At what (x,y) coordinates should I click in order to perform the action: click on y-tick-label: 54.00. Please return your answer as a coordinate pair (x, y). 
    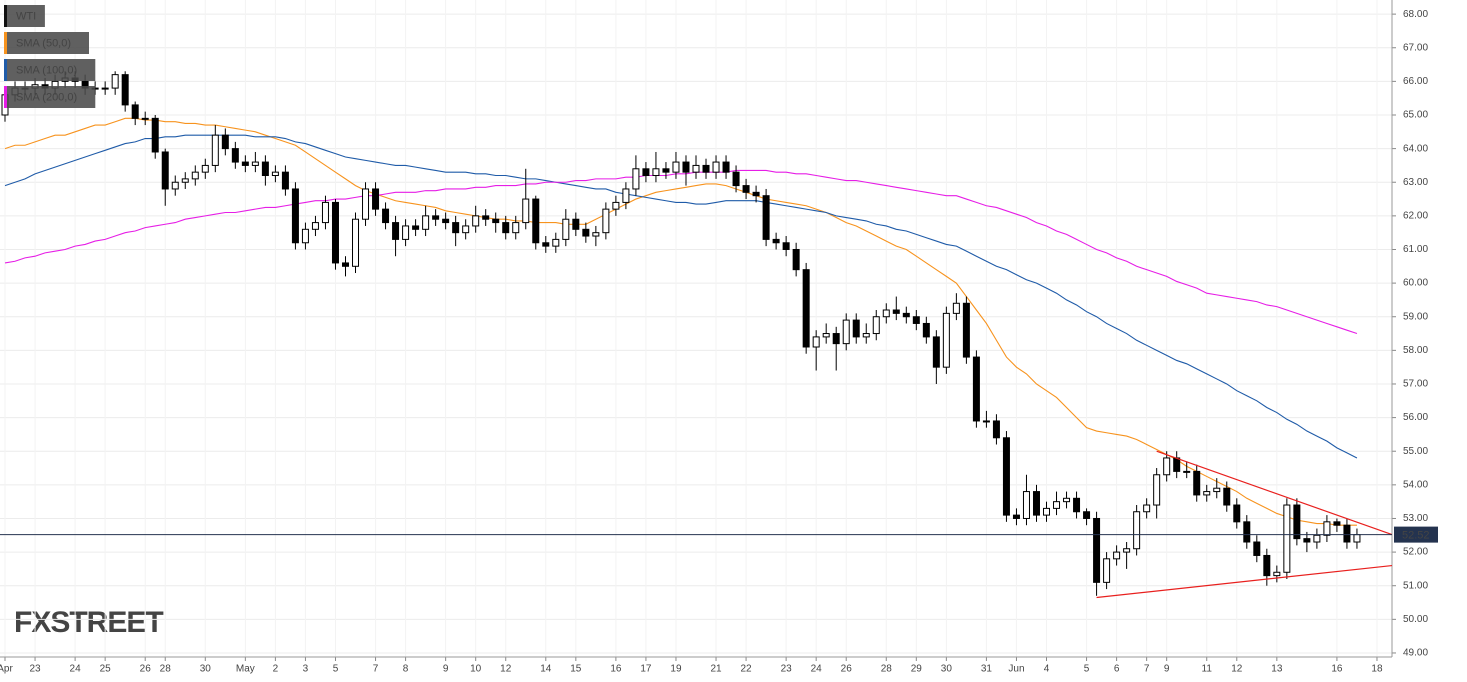
    Looking at the image, I should click on (1415, 484).